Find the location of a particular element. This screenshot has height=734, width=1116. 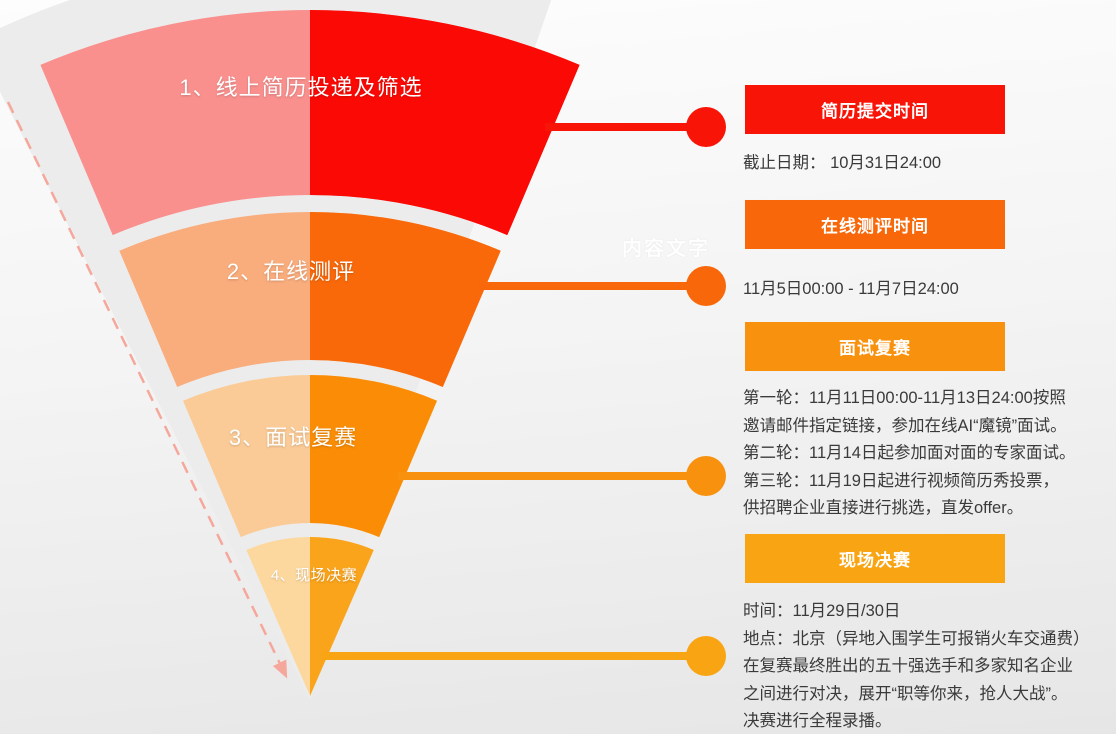

funnel-segment-2-right is located at coordinates (405, 299).